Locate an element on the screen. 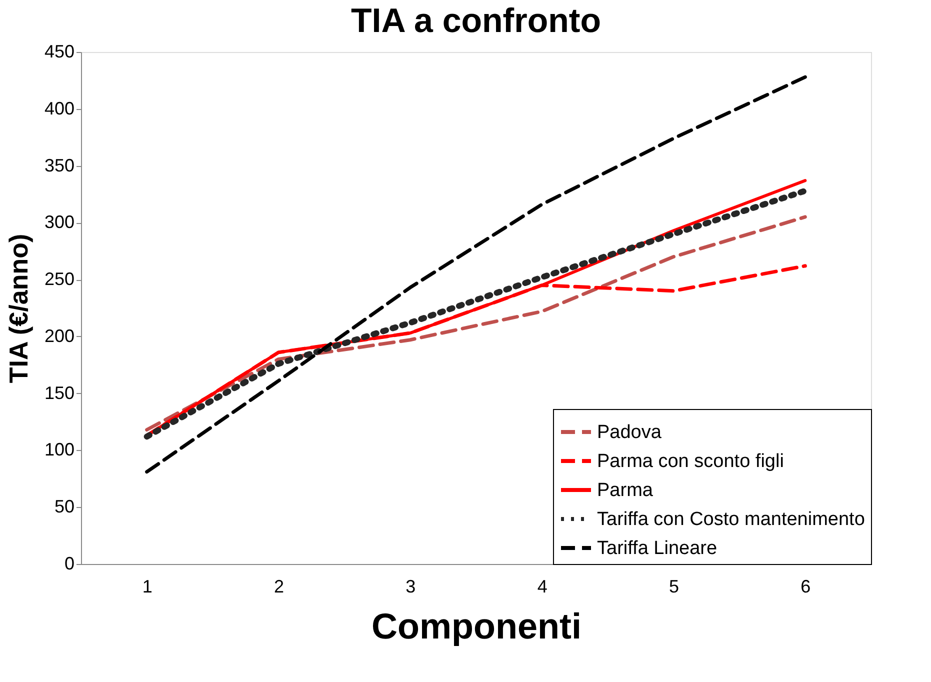 The width and height of the screenshot is (931, 682). y-tick-label: 350 is located at coordinates (59, 165).